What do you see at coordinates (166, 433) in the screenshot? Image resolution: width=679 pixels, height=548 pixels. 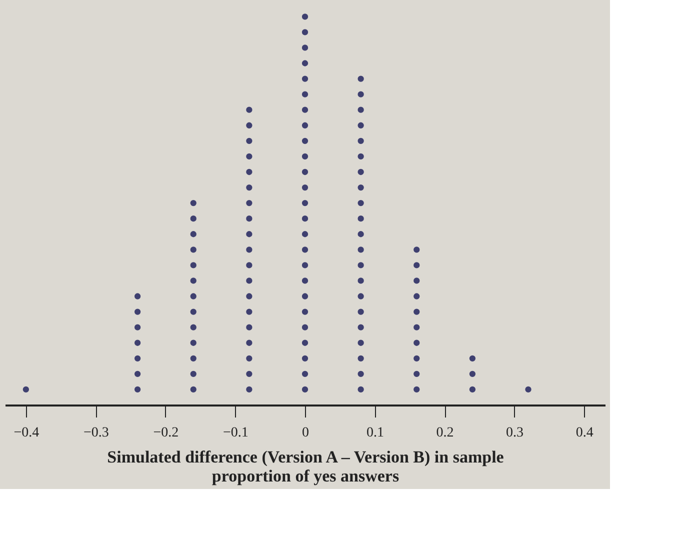 I see `x-tick-label: −0.2` at bounding box center [166, 433].